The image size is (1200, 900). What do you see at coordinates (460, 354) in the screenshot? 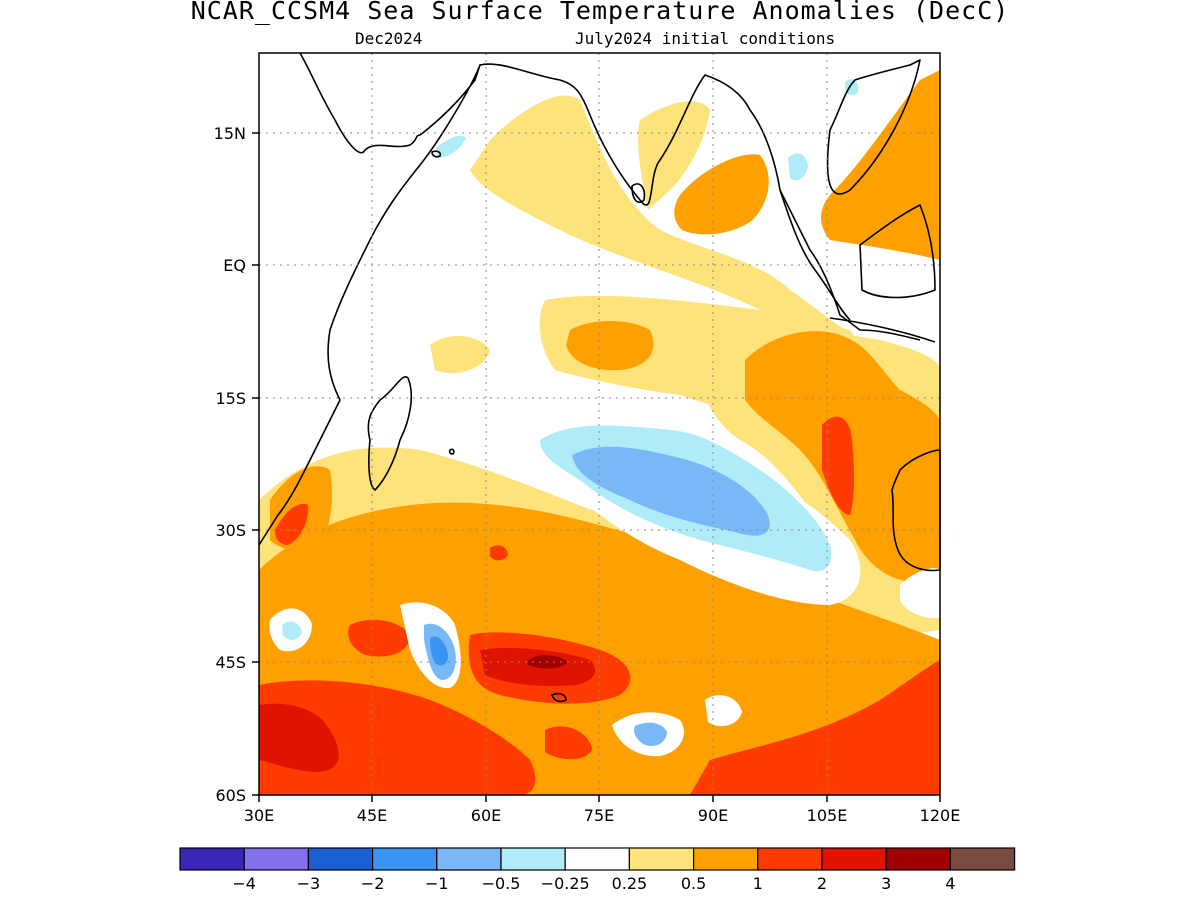
I see `weak-warm-small-patch-west` at bounding box center [460, 354].